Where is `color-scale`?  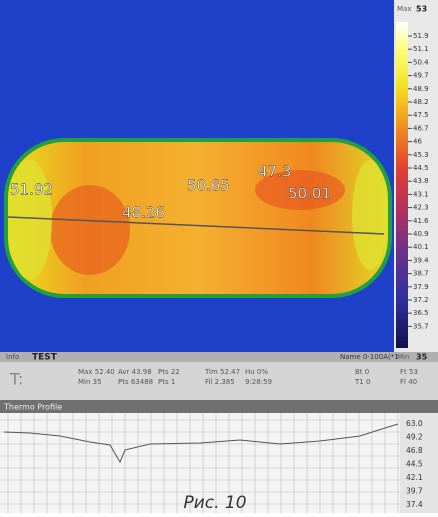
color-scale is located at coordinates (402, 185).